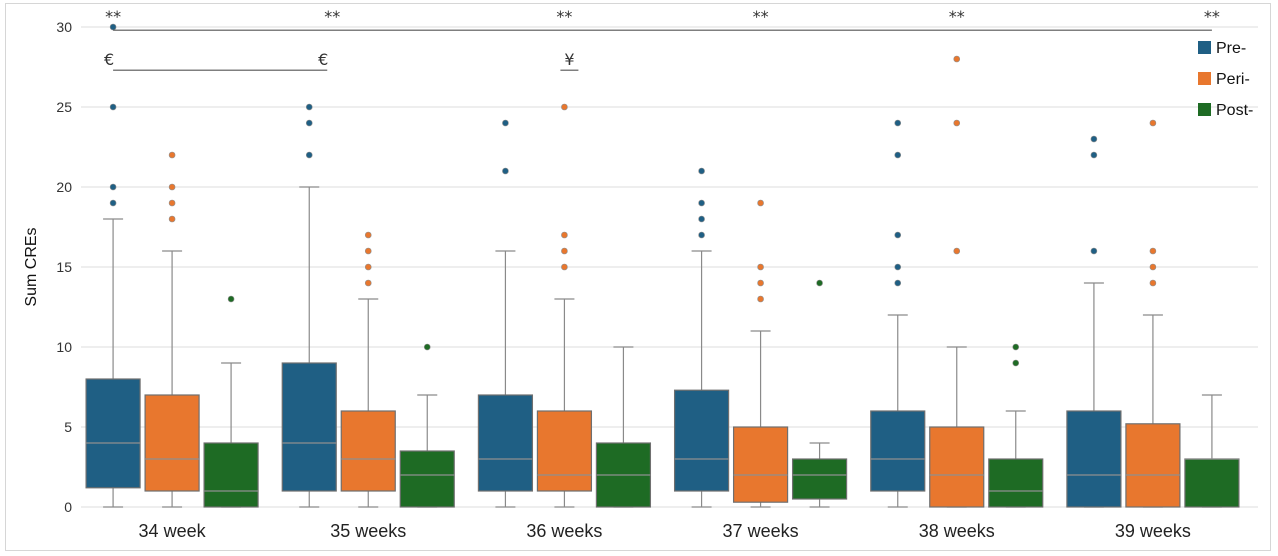 The image size is (1278, 556). What do you see at coordinates (1231, 48) in the screenshot?
I see `legend-label: Pre-` at bounding box center [1231, 48].